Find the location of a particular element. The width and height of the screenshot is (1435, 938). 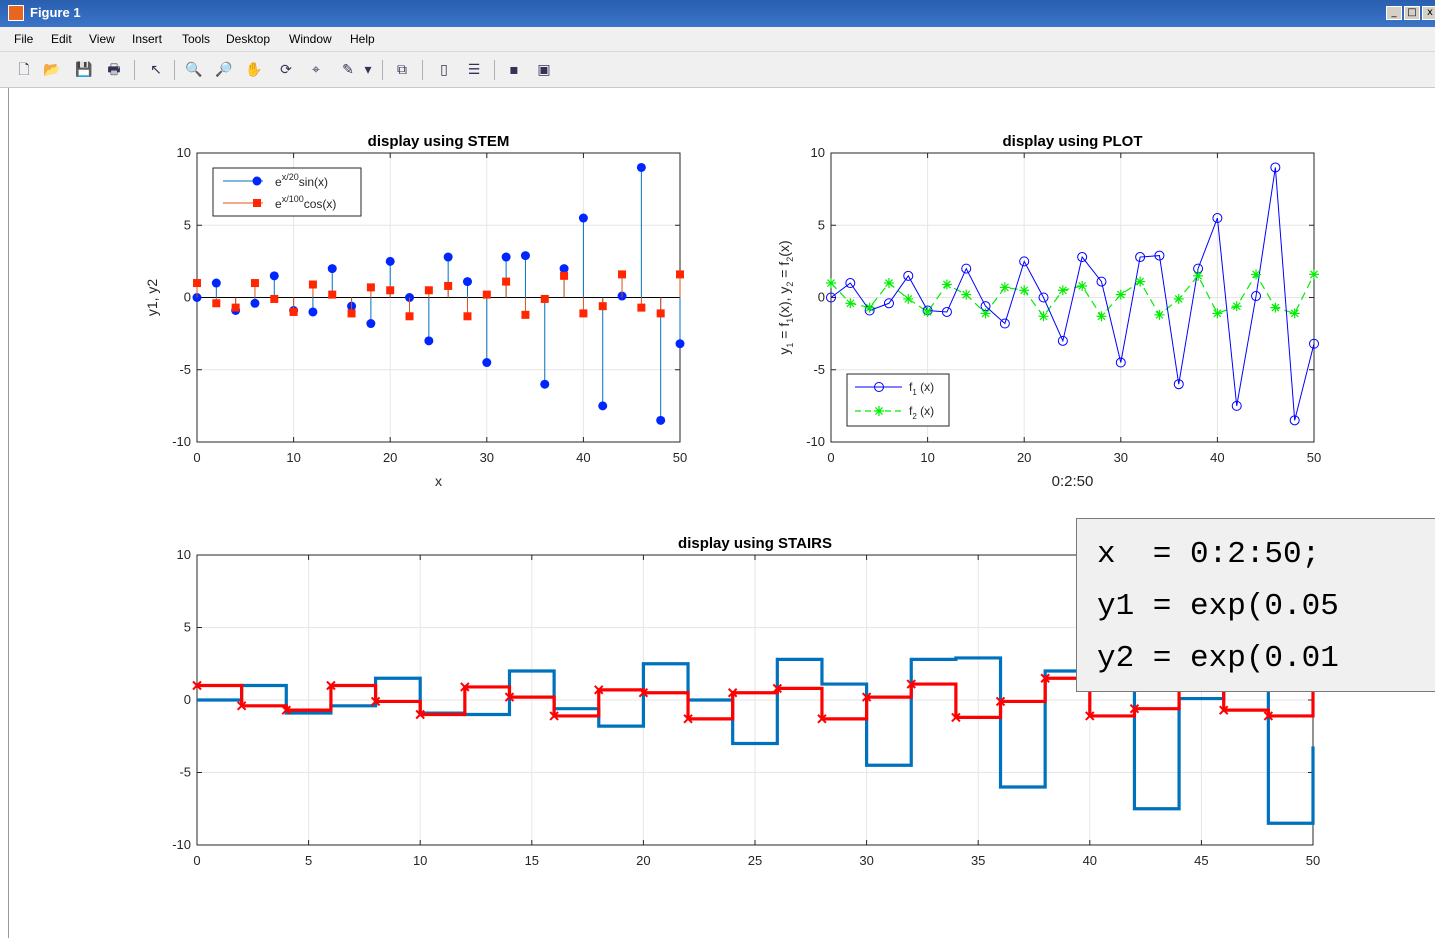

menu-file: File is located at coordinates (24, 39).